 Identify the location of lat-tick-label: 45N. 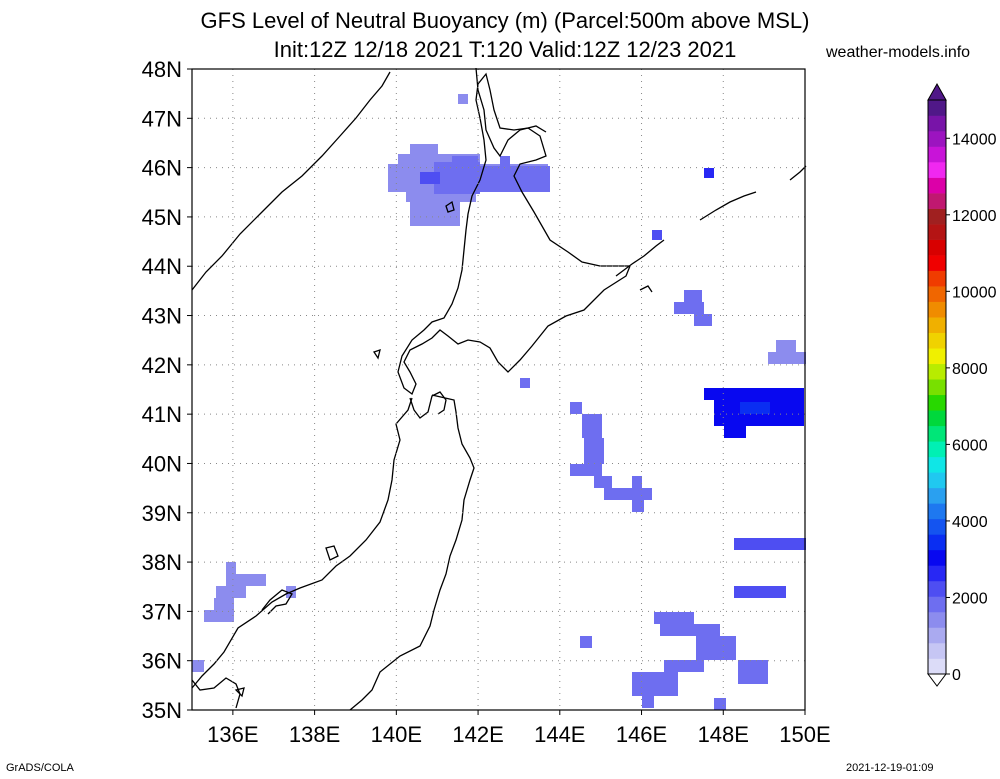
(162, 217).